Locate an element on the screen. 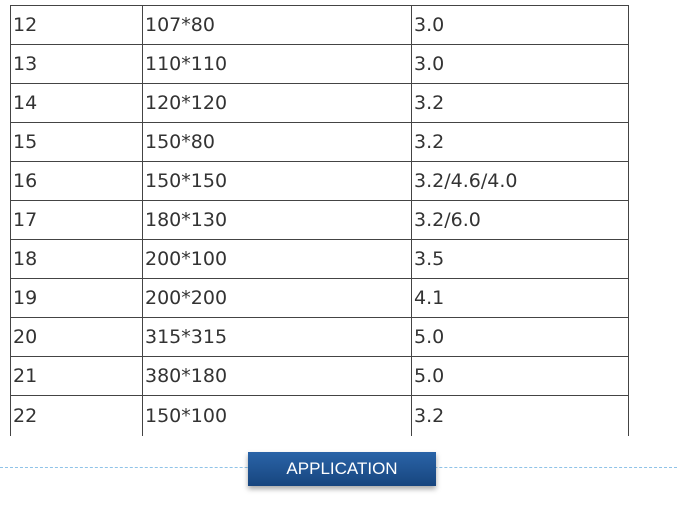 The width and height of the screenshot is (677, 507). table-row: 20 315*315 5.0 is located at coordinates (319, 337).